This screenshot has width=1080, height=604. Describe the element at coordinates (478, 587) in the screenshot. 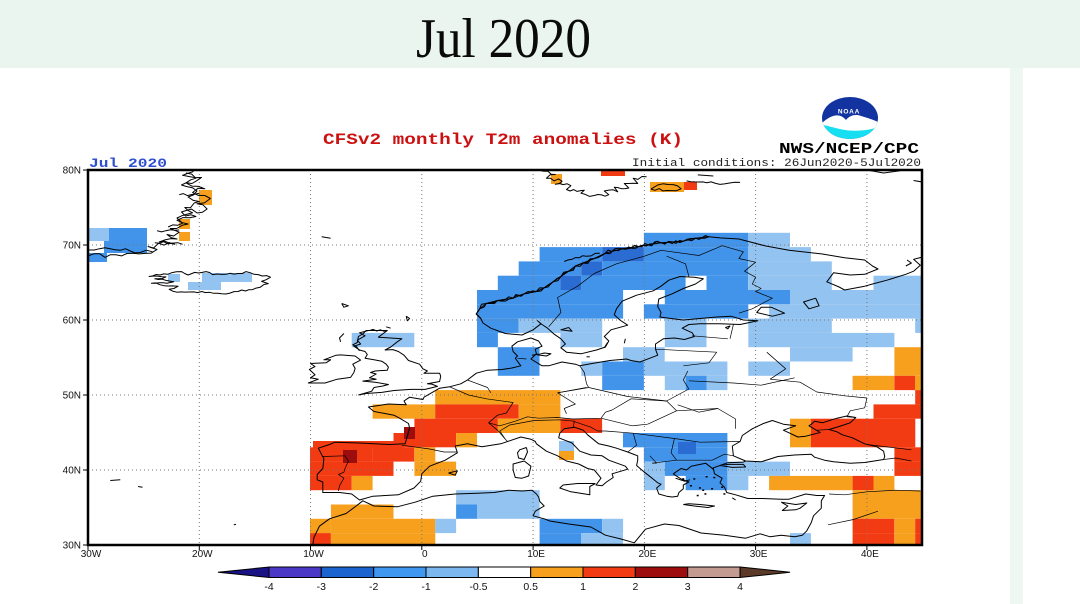

I see `svg-text: -0.5` at that location.